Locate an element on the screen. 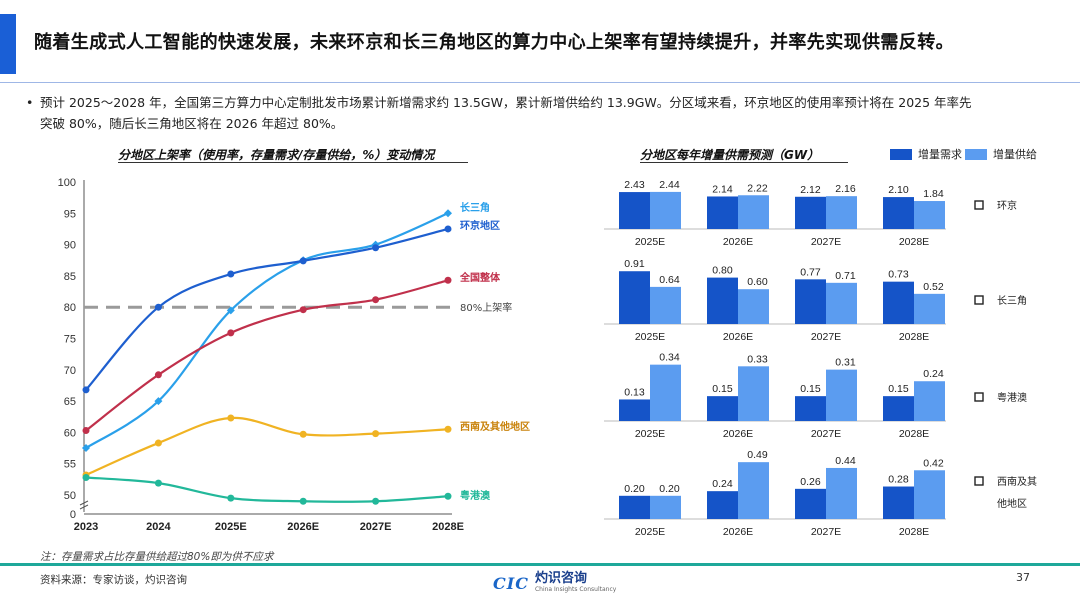 The width and height of the screenshot is (1080, 607). legend-demand-swatch is located at coordinates (901, 154).